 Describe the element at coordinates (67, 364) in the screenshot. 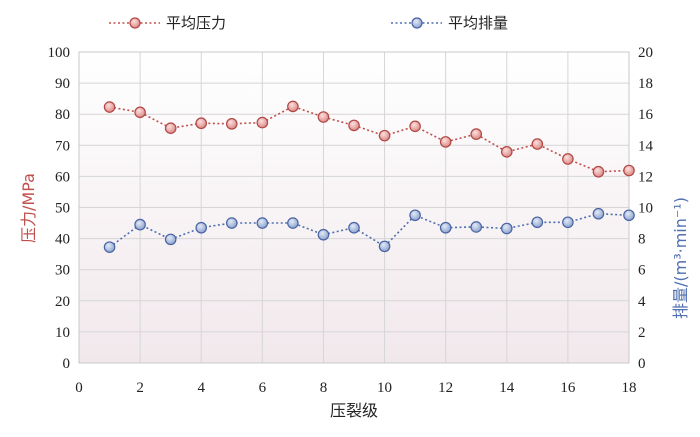

I see `left-y-tick-label: 0` at that location.